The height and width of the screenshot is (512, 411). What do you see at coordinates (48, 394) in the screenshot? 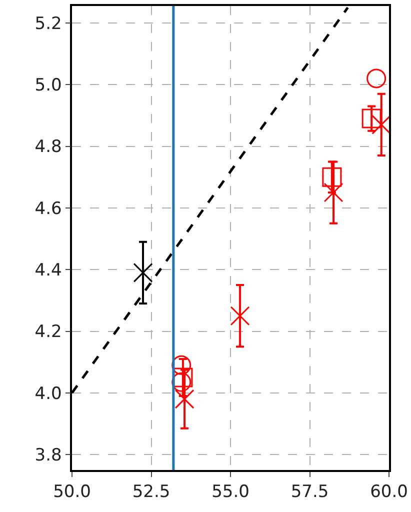
I see `y-tick-label: 4.0` at bounding box center [48, 394].